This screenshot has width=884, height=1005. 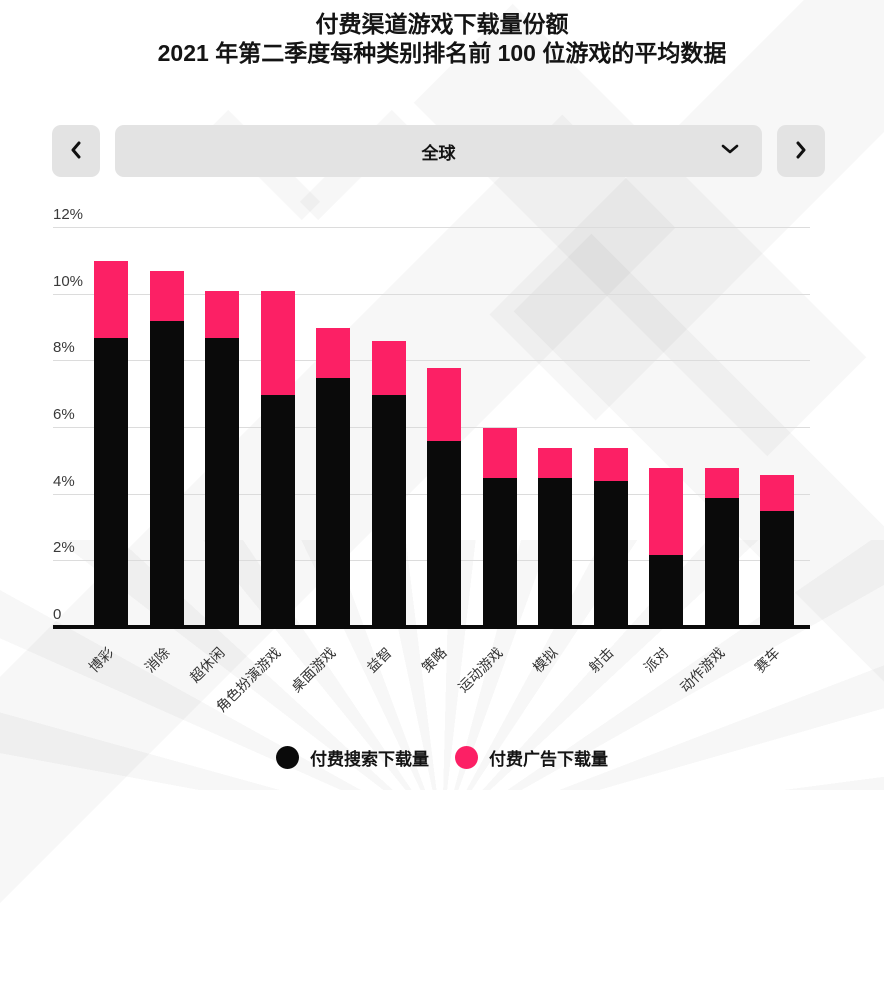 What do you see at coordinates (555, 418) in the screenshot?
I see `bar-模拟` at bounding box center [555, 418].